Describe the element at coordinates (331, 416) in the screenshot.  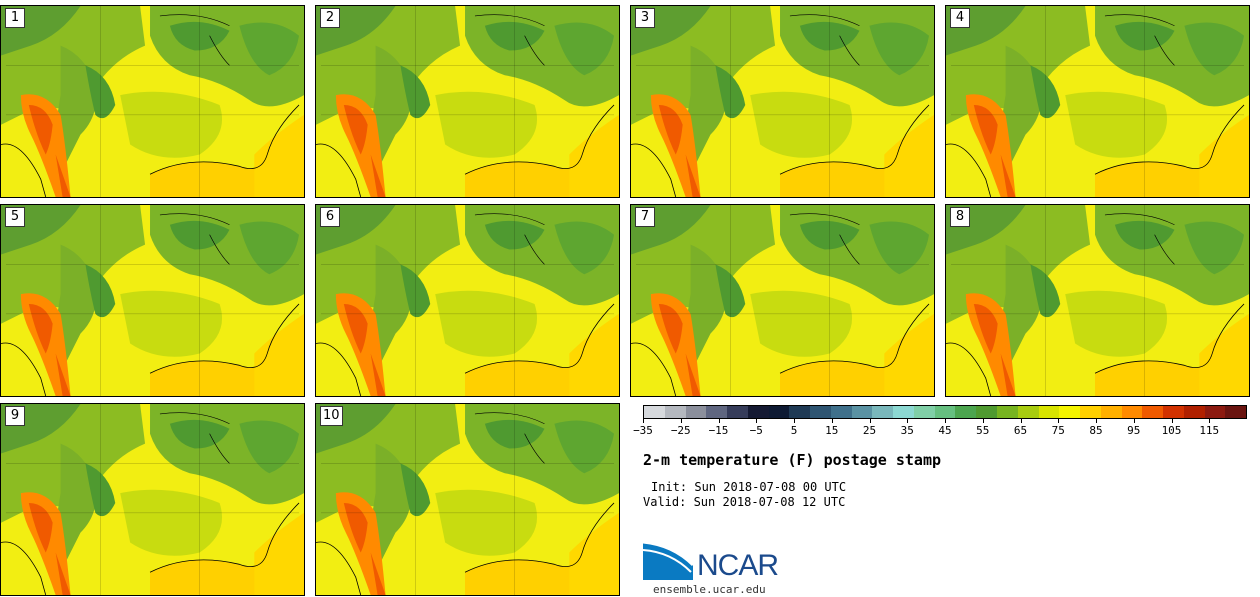
I see `member-number: 10` at that location.